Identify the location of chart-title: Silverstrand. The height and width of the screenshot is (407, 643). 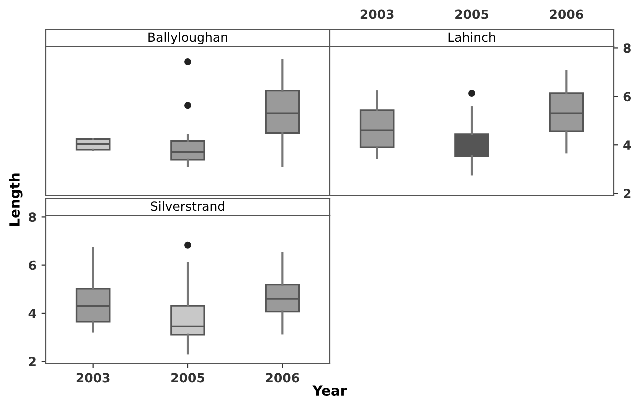
(187, 206).